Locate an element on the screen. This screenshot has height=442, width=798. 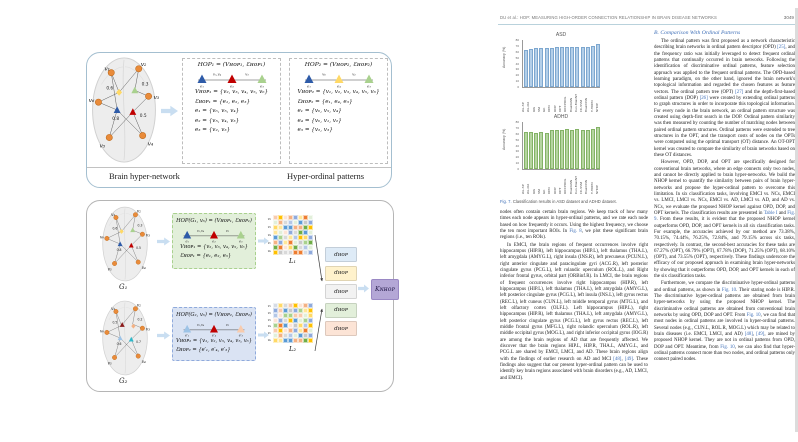
edge-weight-label: 0.5 is located at coordinates (143, 116).